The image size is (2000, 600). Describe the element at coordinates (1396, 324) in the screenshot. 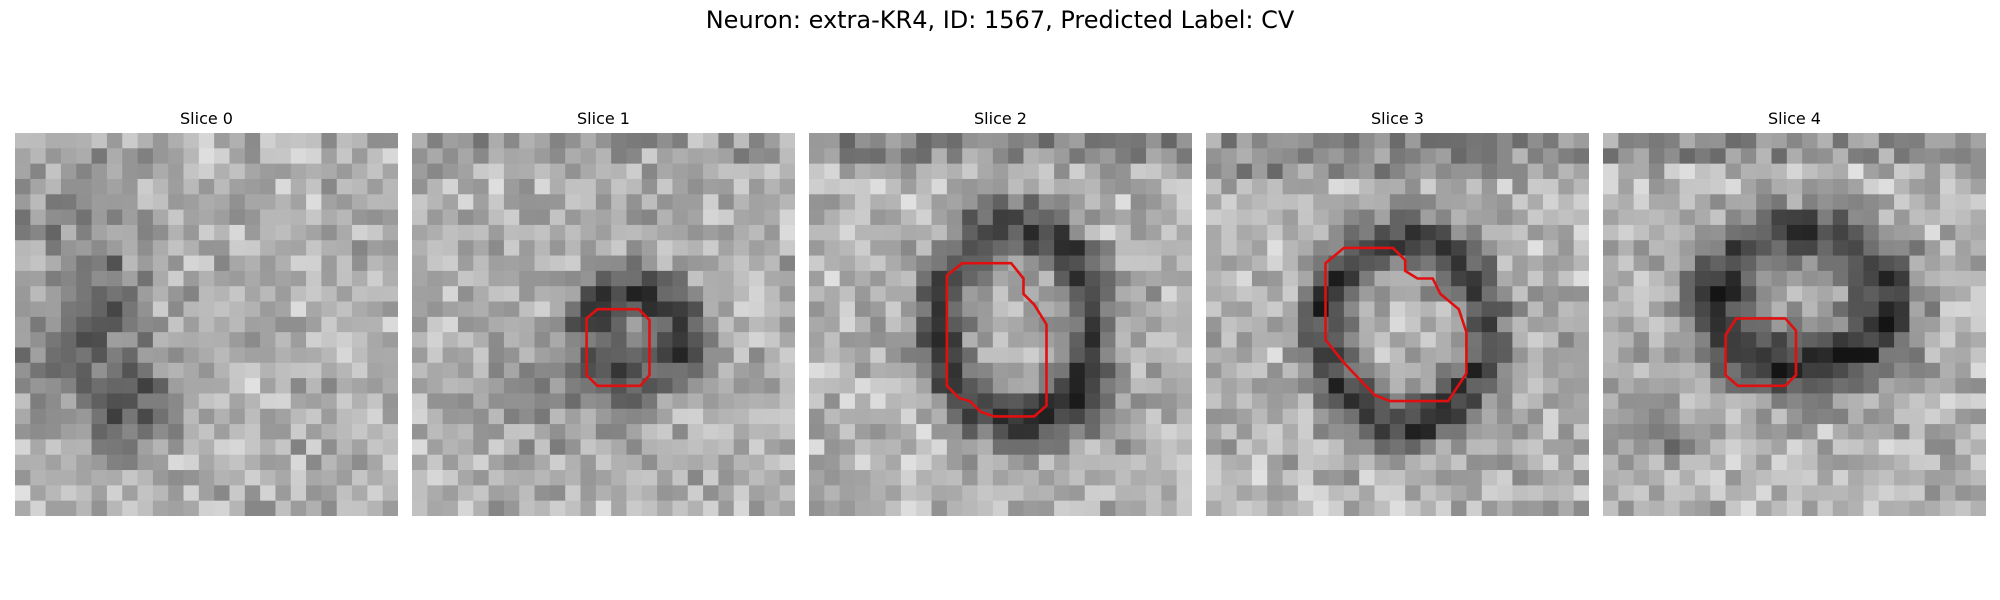

I see `segmentation-contour` at that location.